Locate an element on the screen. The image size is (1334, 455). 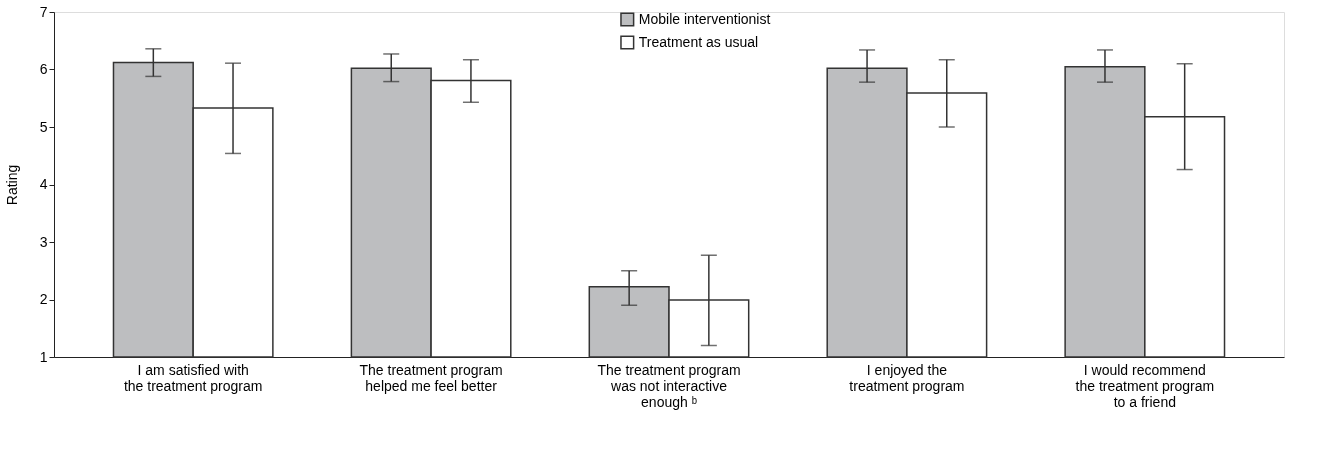
x-tick-label: The treatment program was not interactive enough ᵇ is located at coordinates (669, 385).